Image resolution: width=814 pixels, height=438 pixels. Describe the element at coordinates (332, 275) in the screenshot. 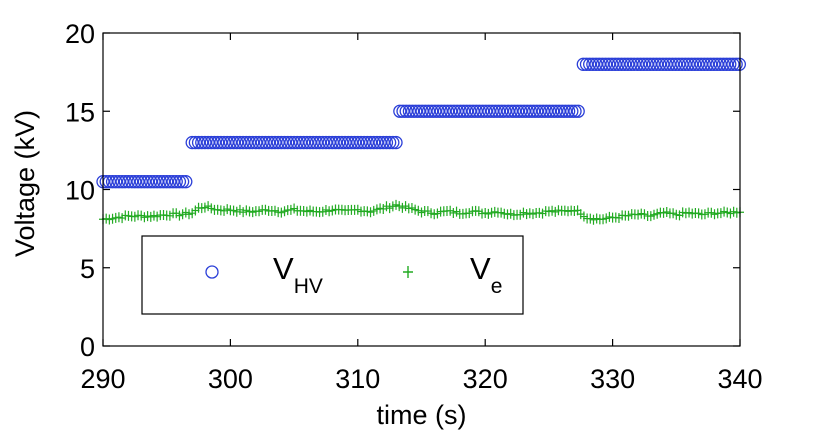

I see `legend-box` at that location.